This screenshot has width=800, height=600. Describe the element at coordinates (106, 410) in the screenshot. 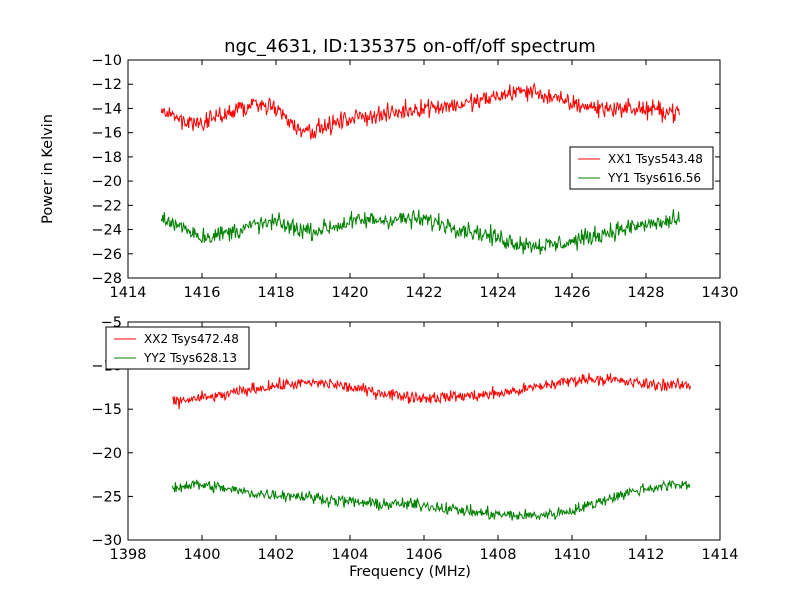

I see `y-tick-label: −15` at that location.